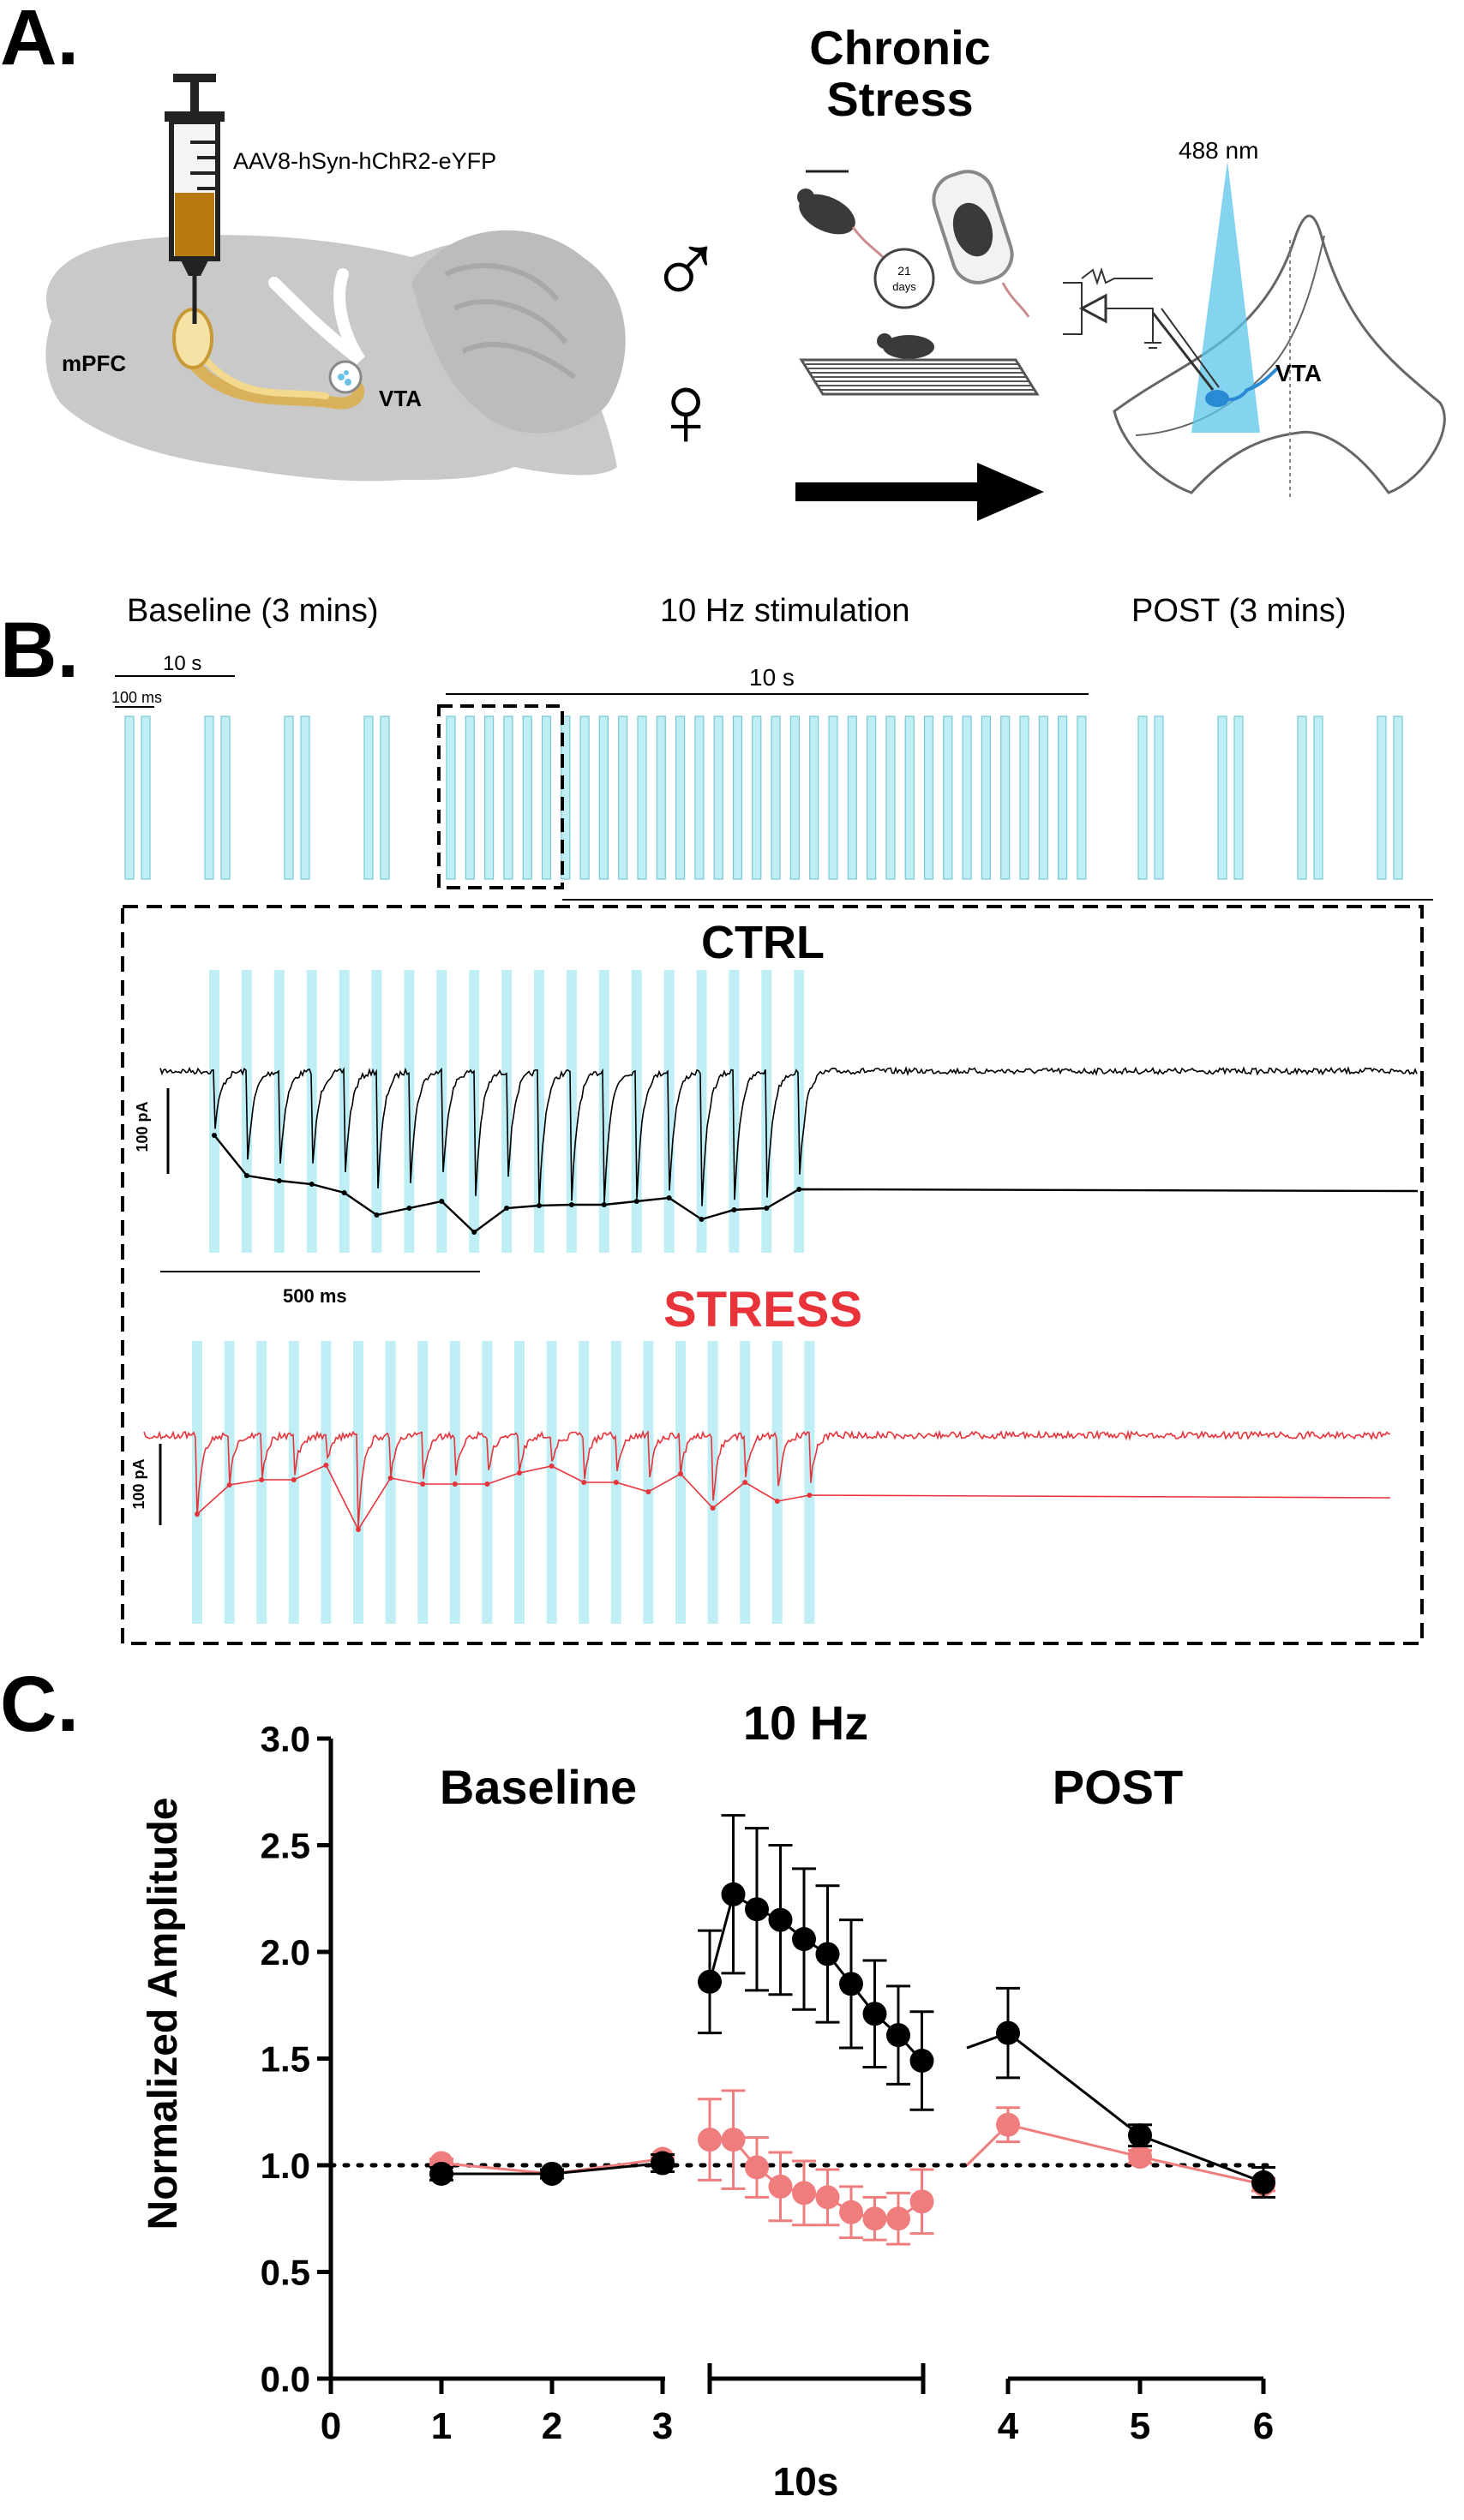  What do you see at coordinates (816, 1184) in the screenshot?
I see `ctrl-peak-envelope` at bounding box center [816, 1184].